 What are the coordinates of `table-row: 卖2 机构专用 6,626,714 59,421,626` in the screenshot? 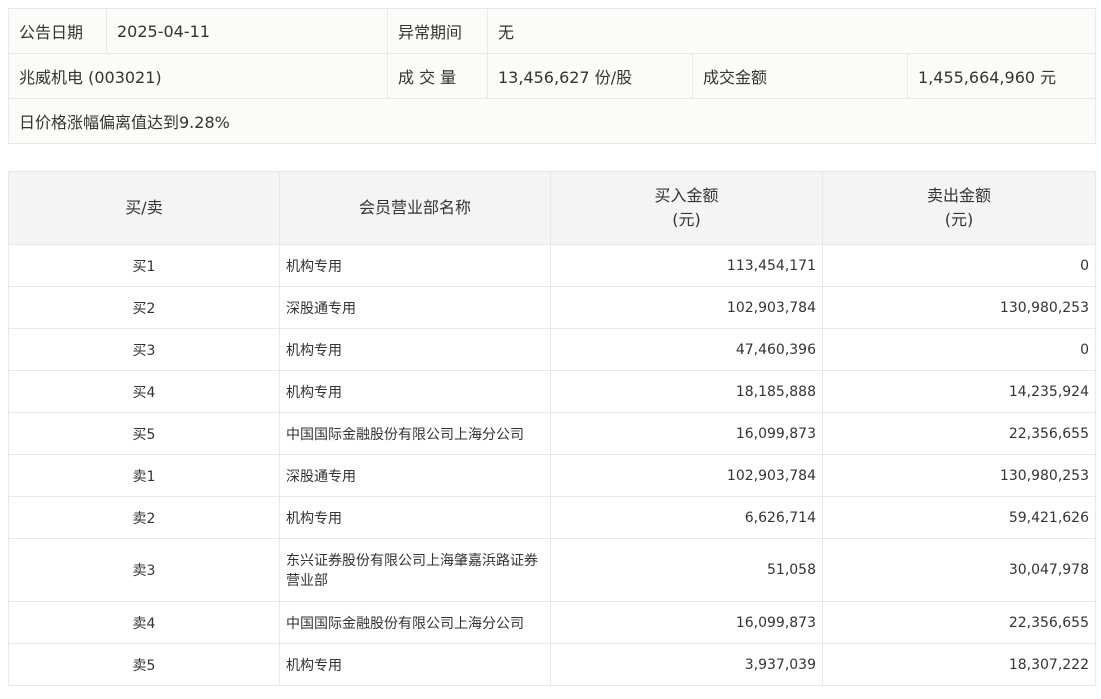 It's located at (552, 517).